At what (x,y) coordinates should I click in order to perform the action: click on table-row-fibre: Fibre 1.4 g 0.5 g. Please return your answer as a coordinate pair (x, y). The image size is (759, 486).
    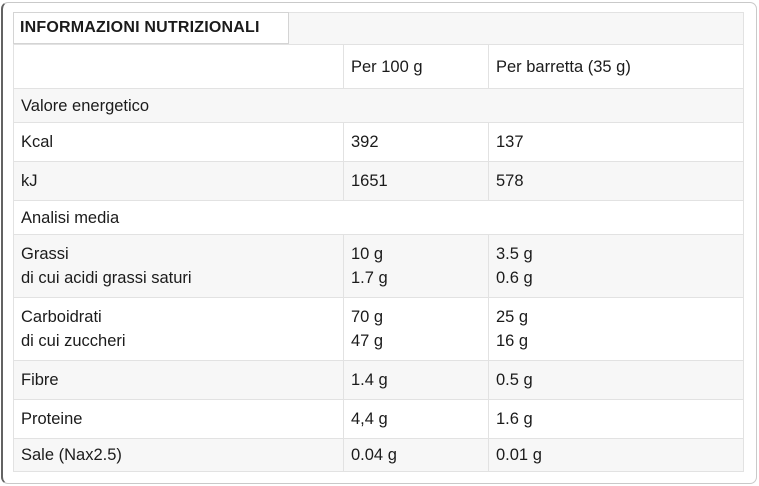
    Looking at the image, I should click on (378, 380).